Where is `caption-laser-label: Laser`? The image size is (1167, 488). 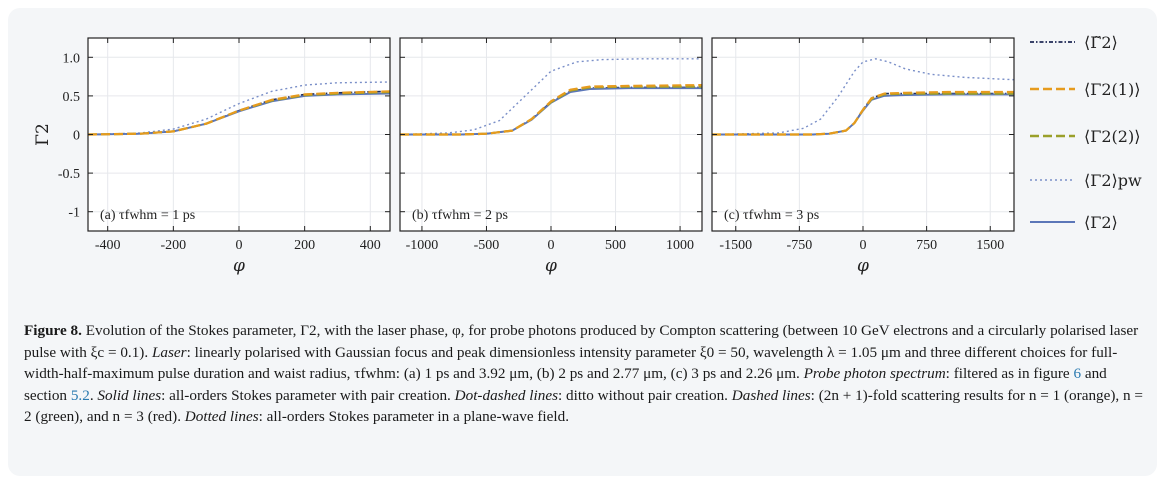
caption-laser-label: Laser is located at coordinates (169, 352).